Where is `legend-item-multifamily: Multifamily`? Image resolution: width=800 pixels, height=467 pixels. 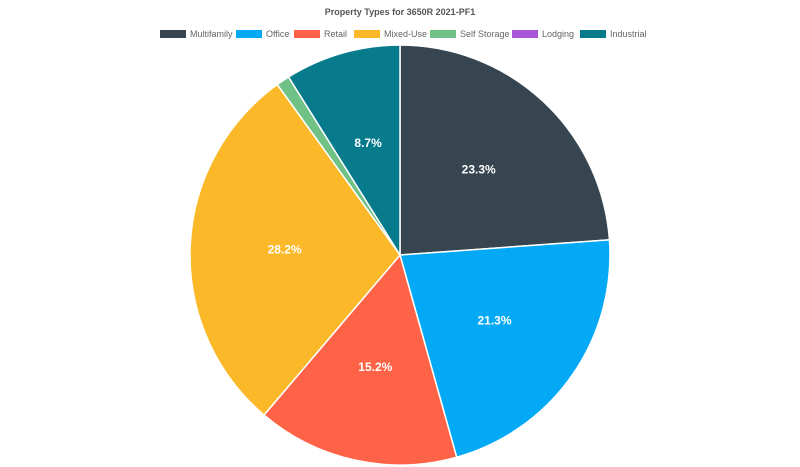 legend-item-multifamily: Multifamily is located at coordinates (196, 34).